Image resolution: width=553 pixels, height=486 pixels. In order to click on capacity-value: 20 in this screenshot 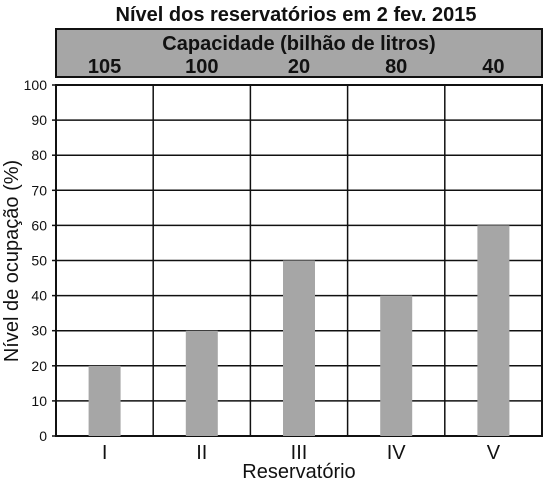, I will do `click(299, 67)`.